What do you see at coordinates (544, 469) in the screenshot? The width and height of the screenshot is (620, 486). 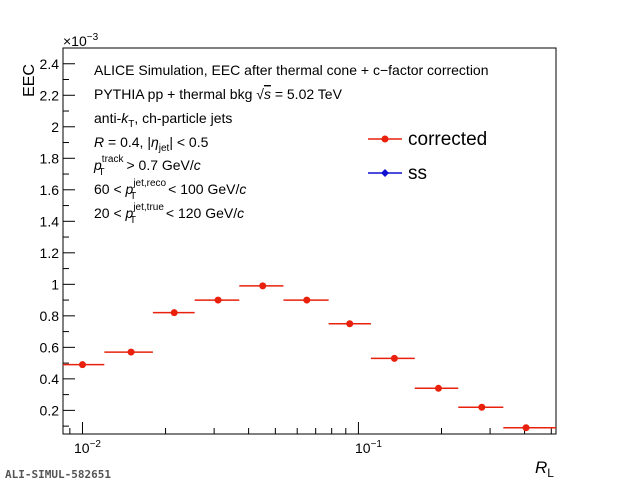 I see `x-axis-title: RL` at bounding box center [544, 469].